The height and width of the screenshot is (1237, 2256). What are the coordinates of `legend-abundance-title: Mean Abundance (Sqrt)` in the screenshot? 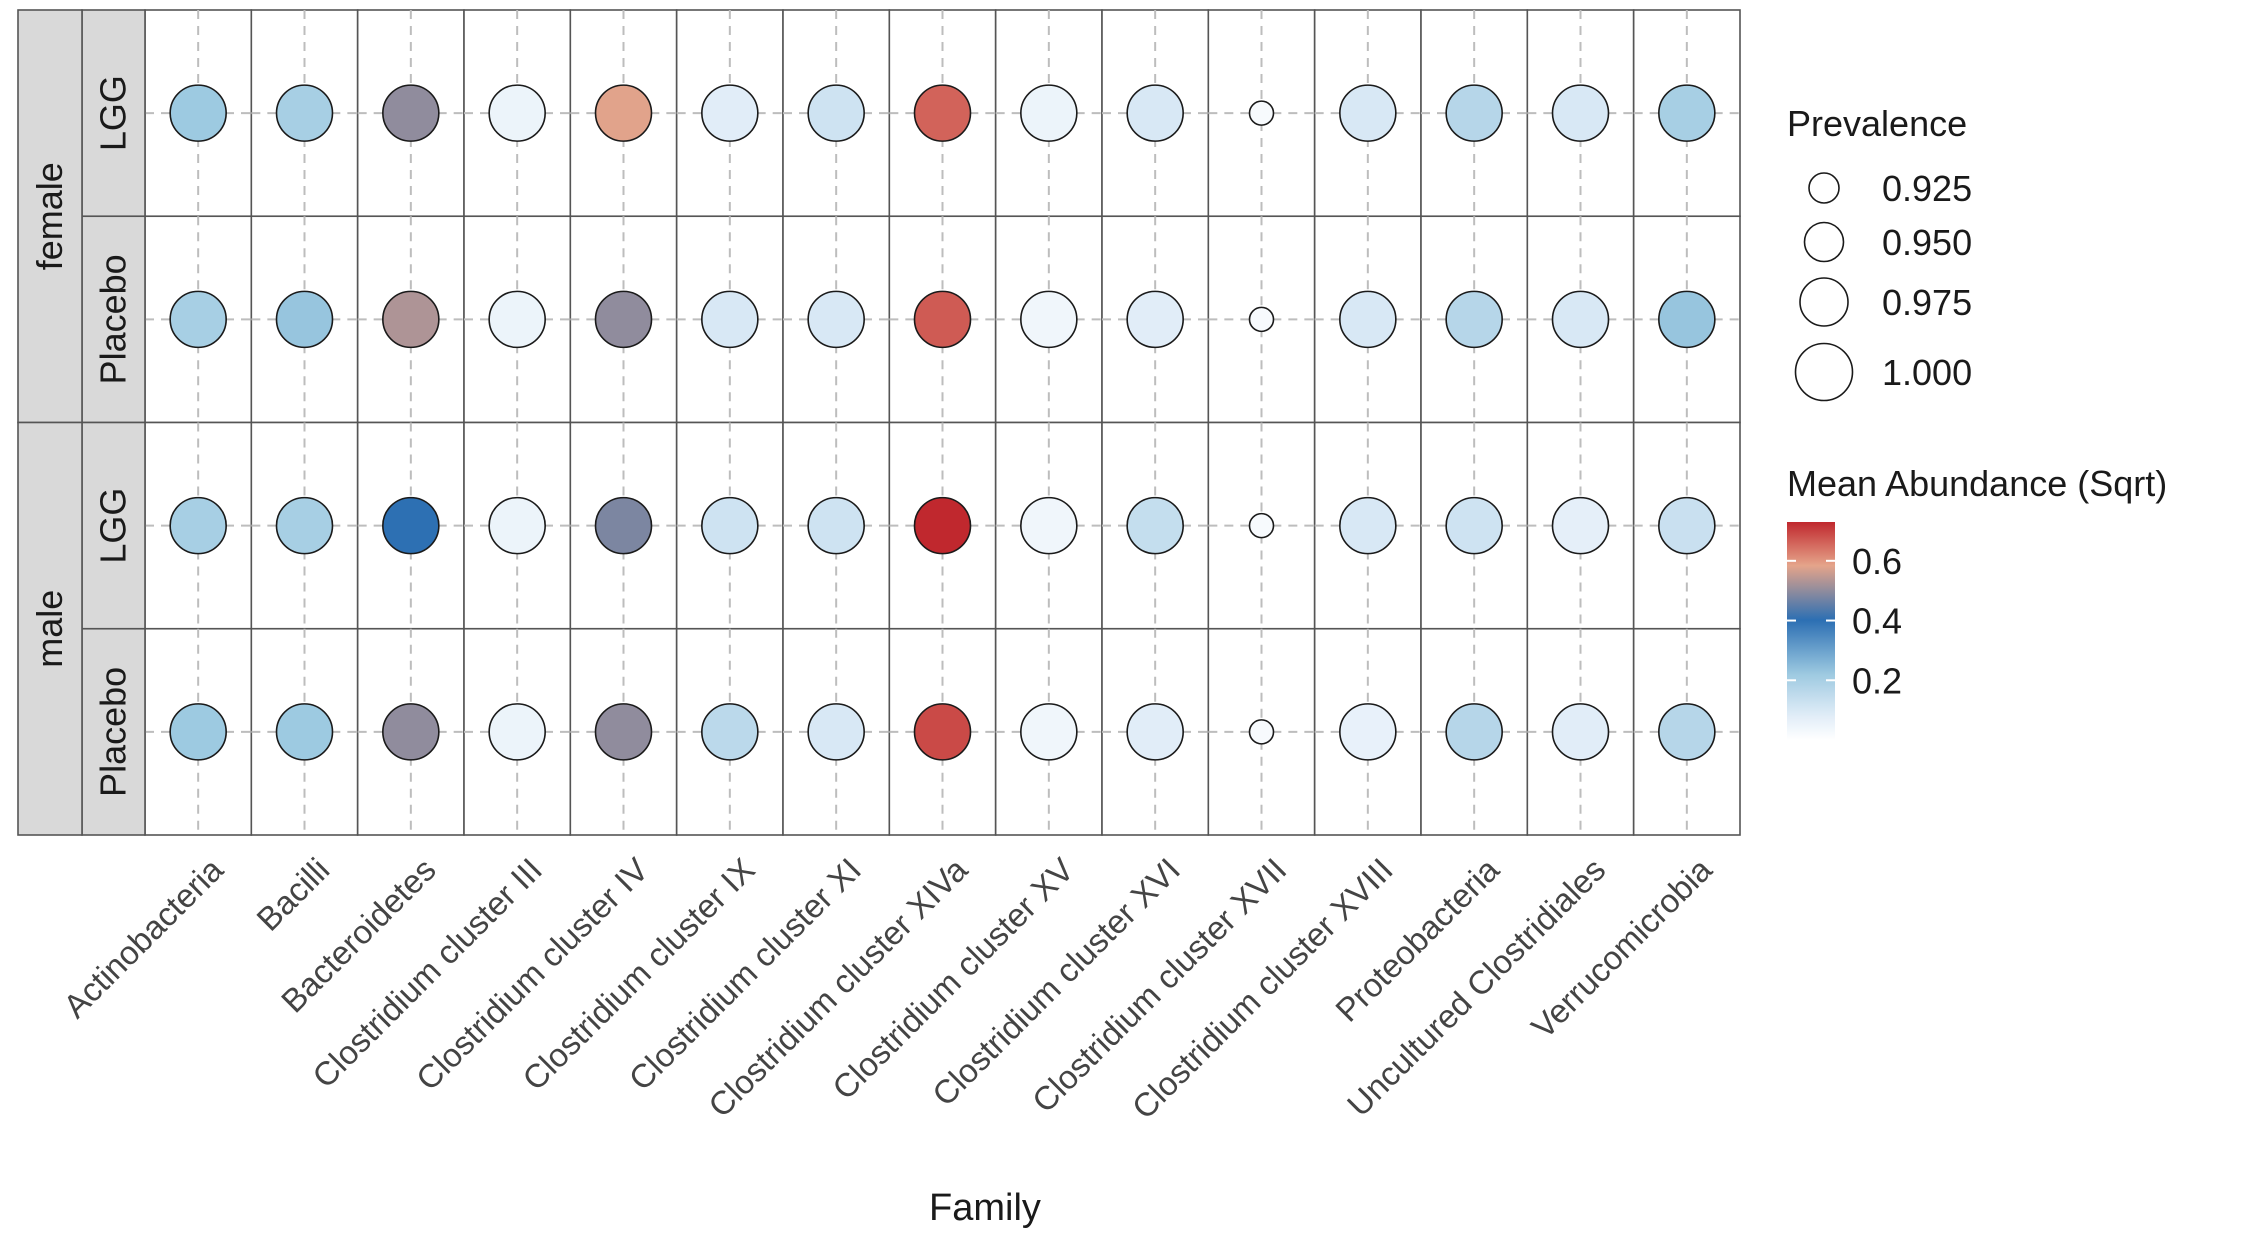 It's located at (1977, 483).